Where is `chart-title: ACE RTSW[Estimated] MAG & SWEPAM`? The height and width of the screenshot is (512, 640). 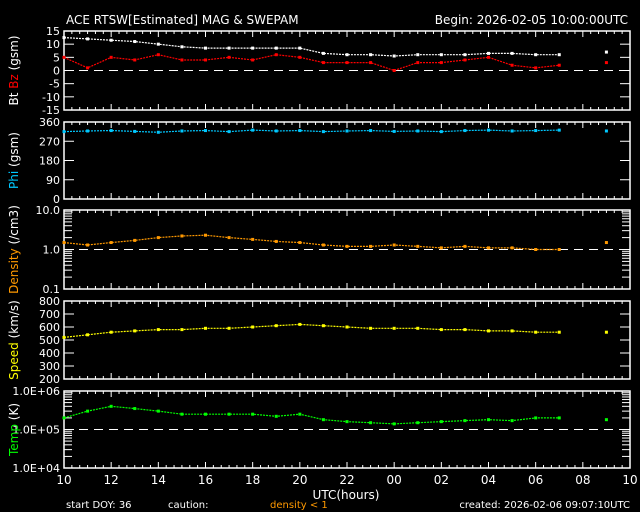
chart-title: ACE RTSW[Estimated] MAG & SWEPAM is located at coordinates (182, 20).